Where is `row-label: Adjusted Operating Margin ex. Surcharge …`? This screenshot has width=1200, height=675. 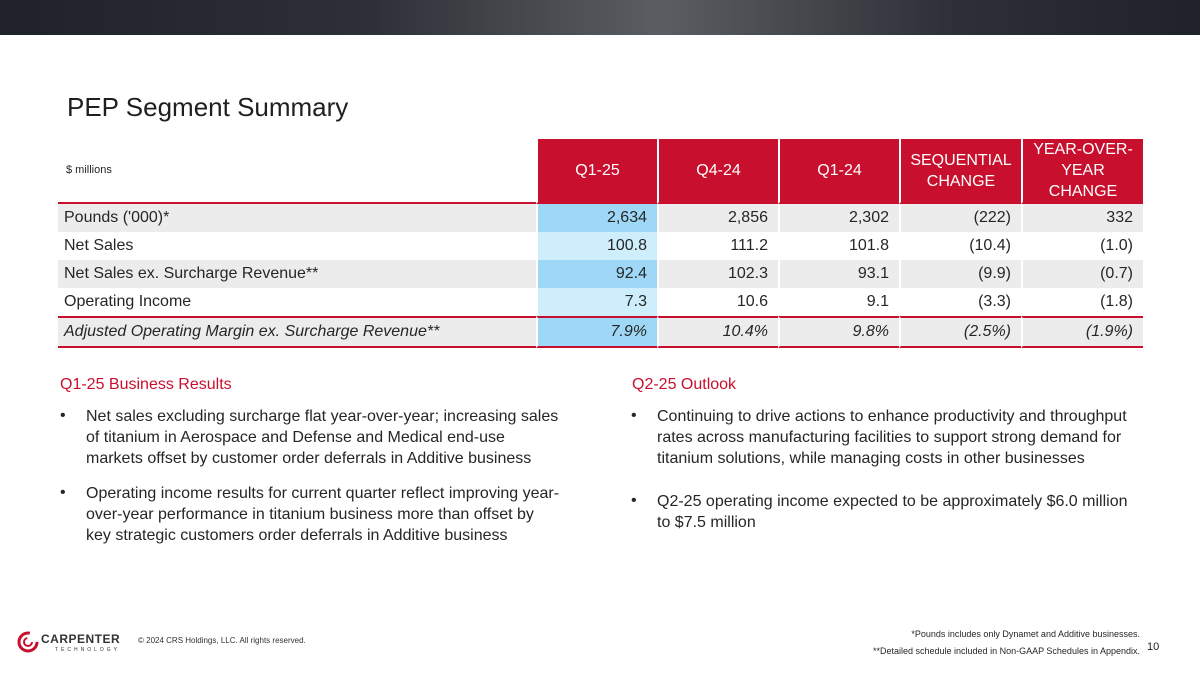
row-label: Adjusted Operating Margin ex. Surcharge … is located at coordinates (297, 332).